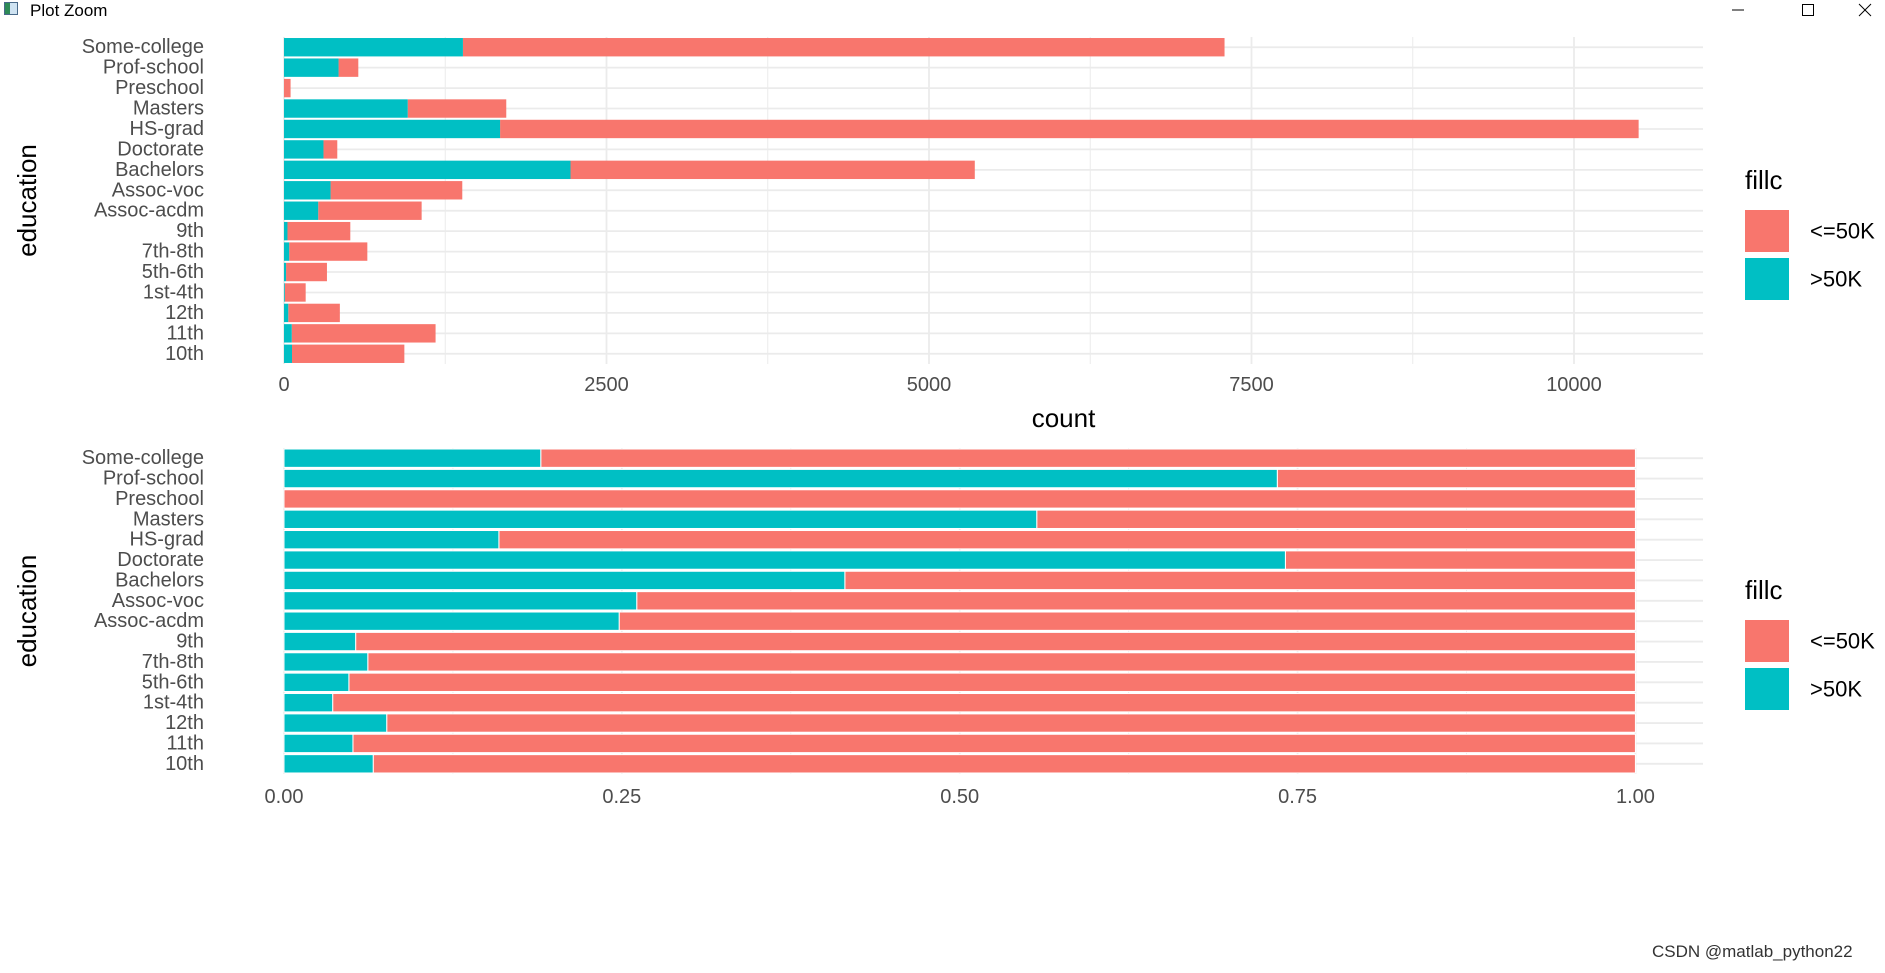 The image size is (1885, 973). Describe the element at coordinates (149, 621) in the screenshot. I see `y-tick-label-assoc-acdm: Assoc-acdm` at that location.